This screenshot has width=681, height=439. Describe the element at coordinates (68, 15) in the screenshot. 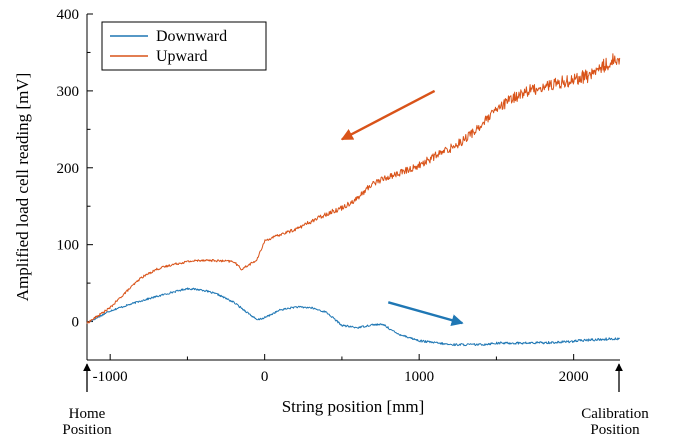

I see `y-tick-label: 400` at that location.